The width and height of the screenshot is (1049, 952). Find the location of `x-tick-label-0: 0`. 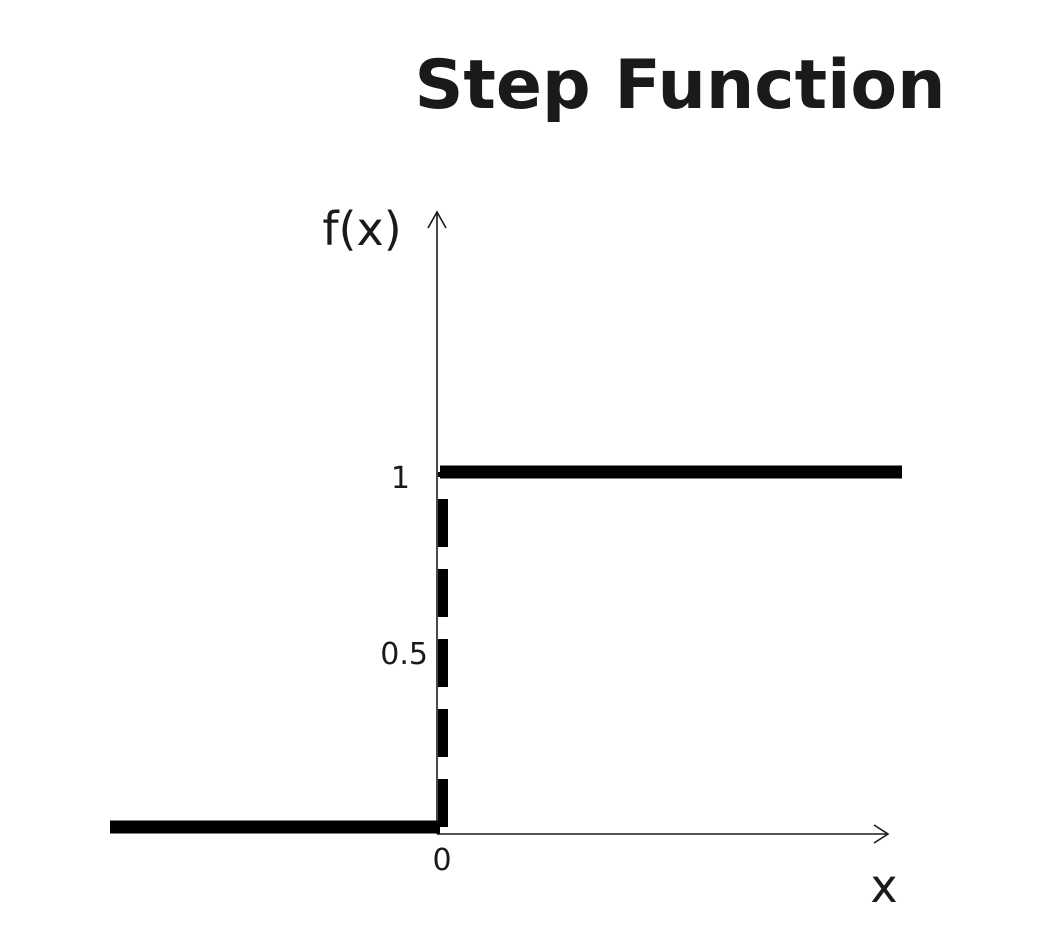

x-tick-label-0: 0 is located at coordinates (441, 860).